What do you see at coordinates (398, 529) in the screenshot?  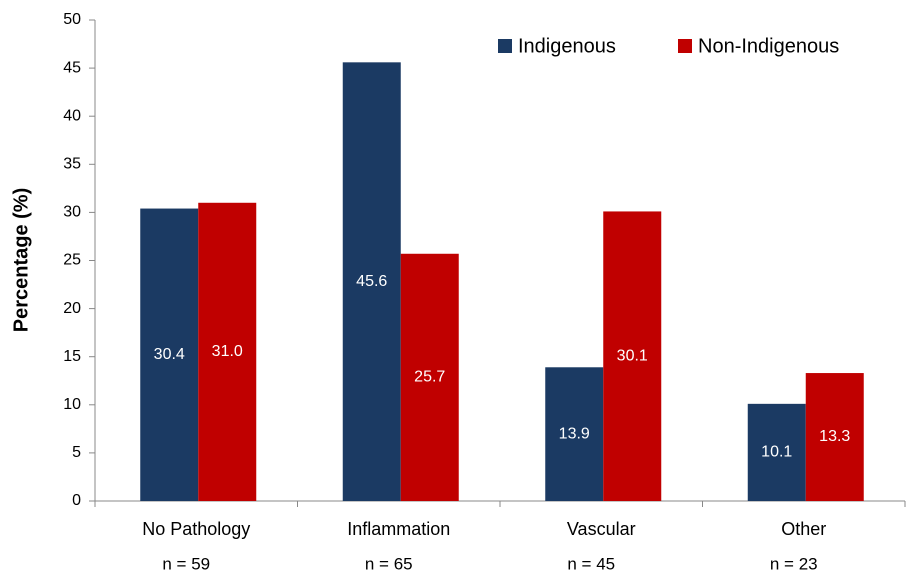 I see `x-tick-label: Inflammation` at bounding box center [398, 529].